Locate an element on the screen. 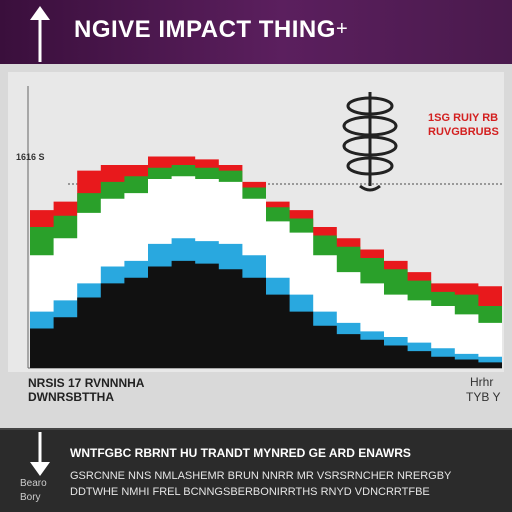  footer-side-label: Bearo is located at coordinates (33, 483).